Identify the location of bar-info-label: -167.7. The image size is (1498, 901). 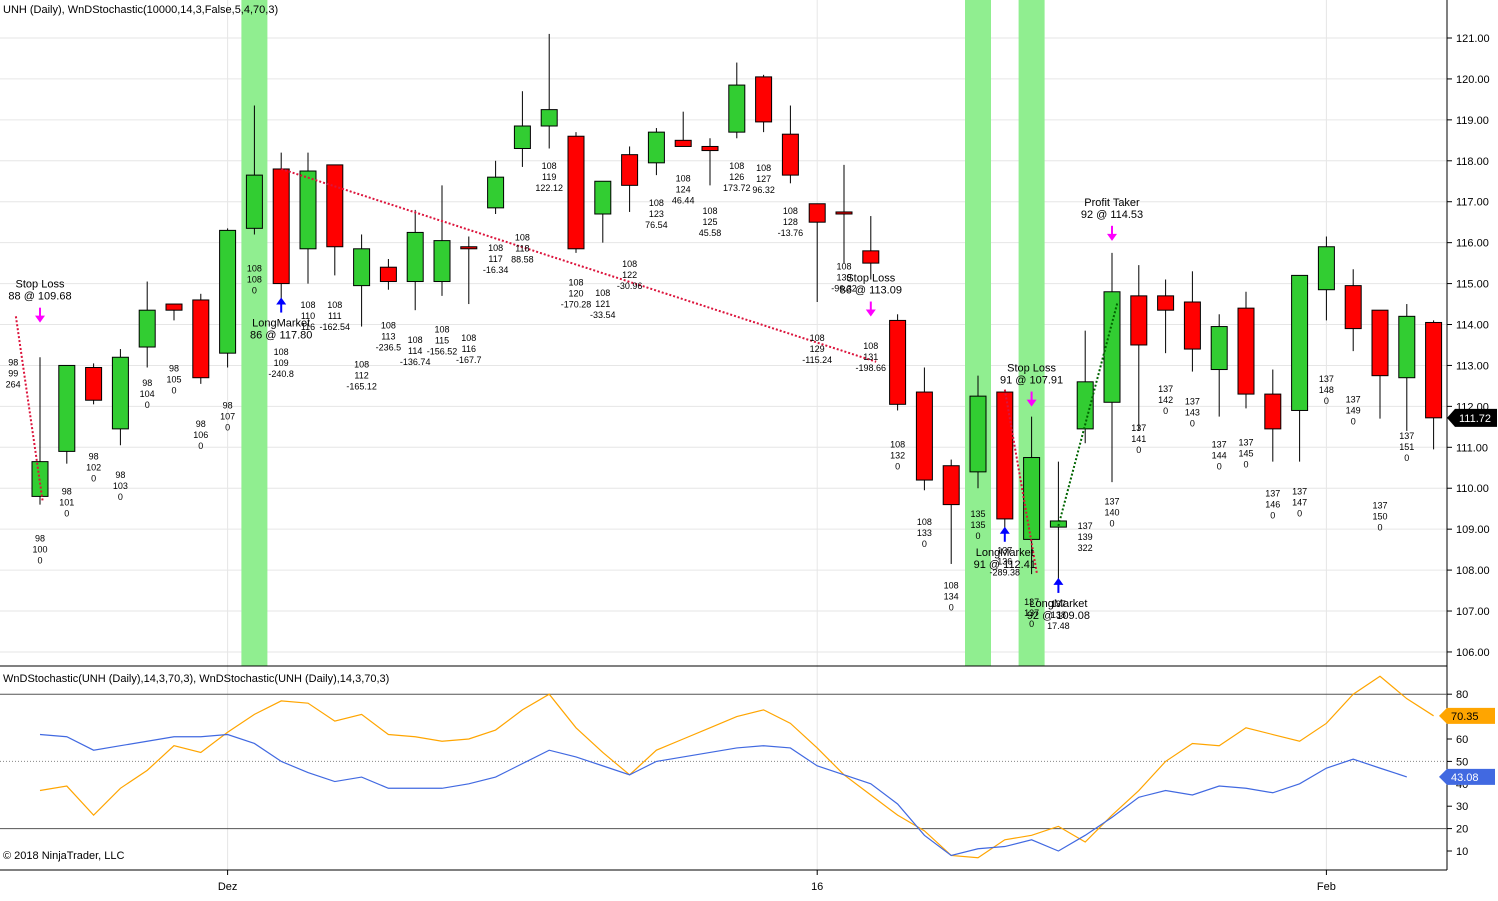
(469, 360).